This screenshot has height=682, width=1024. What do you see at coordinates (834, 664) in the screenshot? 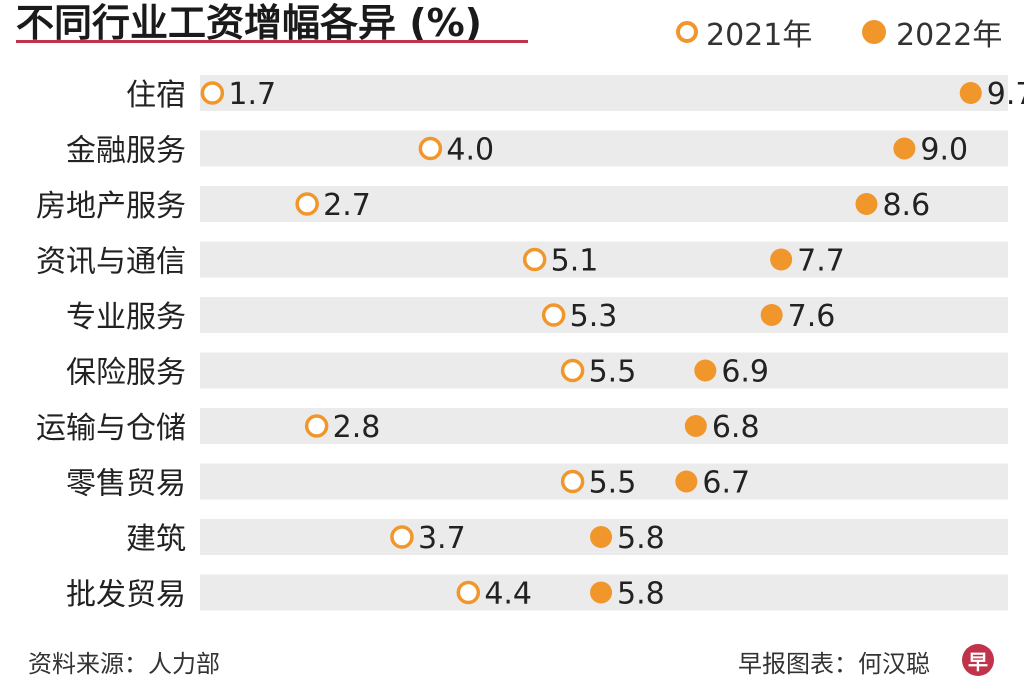
I see `credit-note: 早报图表：何汉聪` at bounding box center [834, 664].